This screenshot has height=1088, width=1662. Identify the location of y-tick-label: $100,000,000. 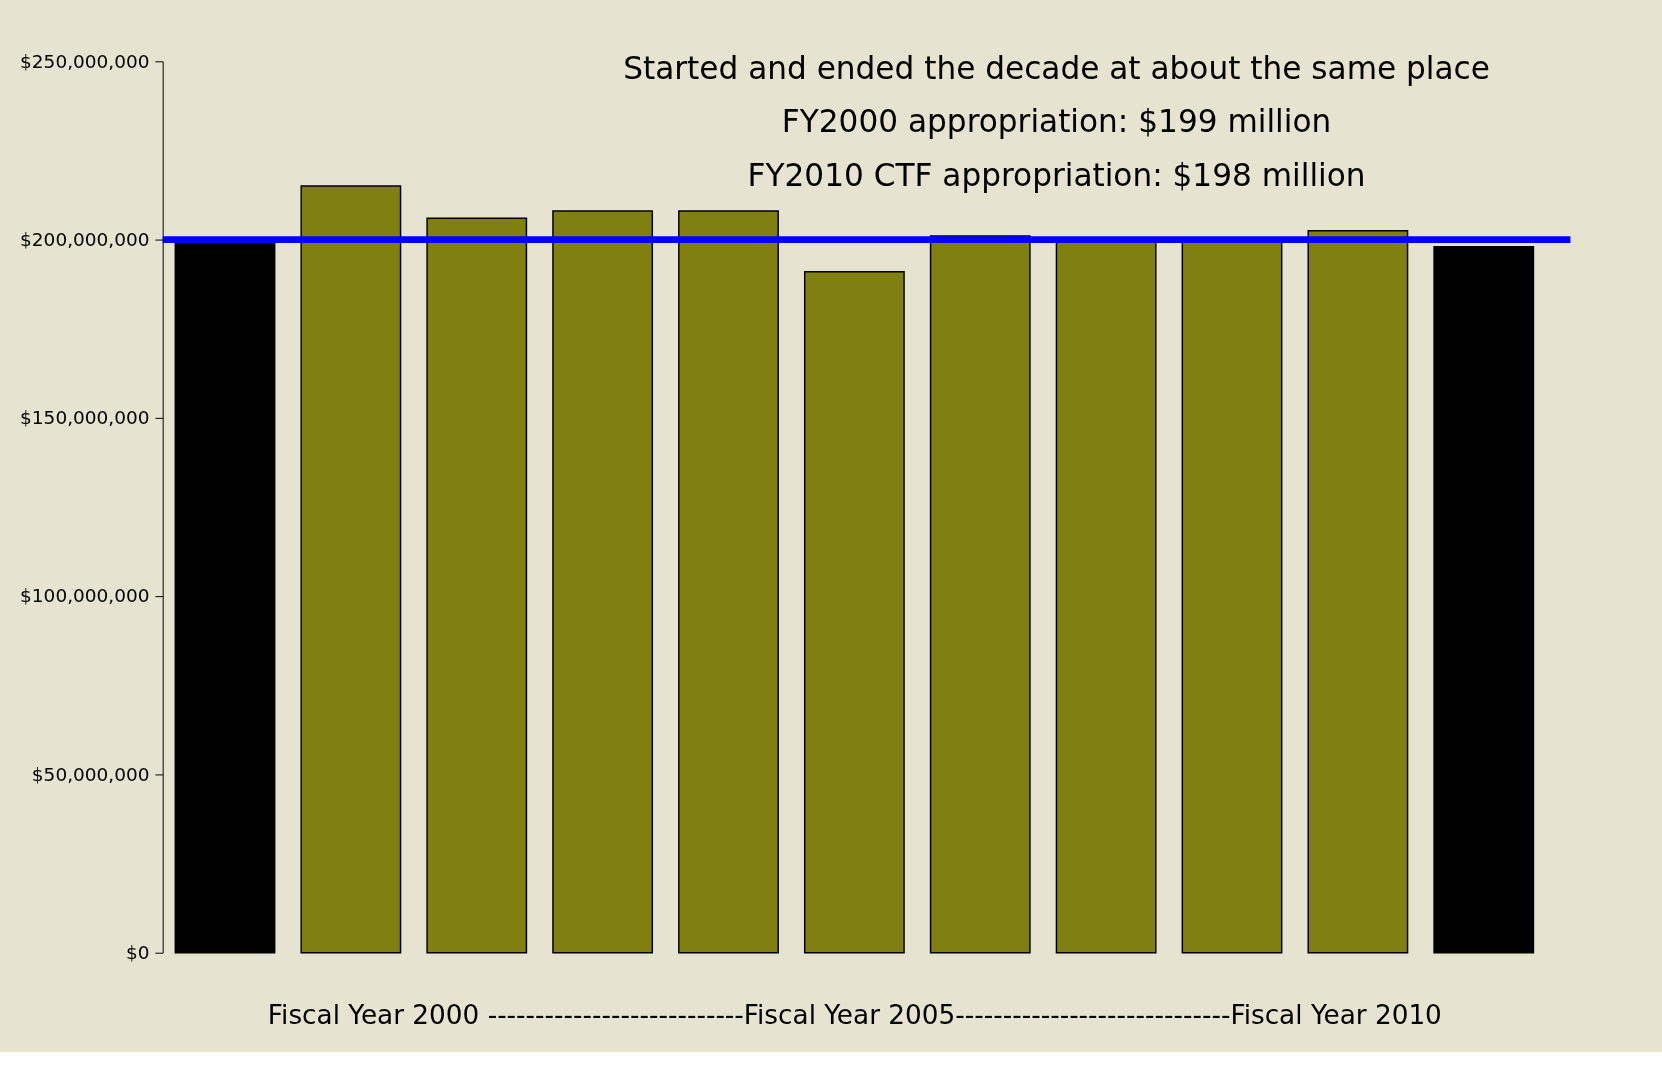
(85, 596).